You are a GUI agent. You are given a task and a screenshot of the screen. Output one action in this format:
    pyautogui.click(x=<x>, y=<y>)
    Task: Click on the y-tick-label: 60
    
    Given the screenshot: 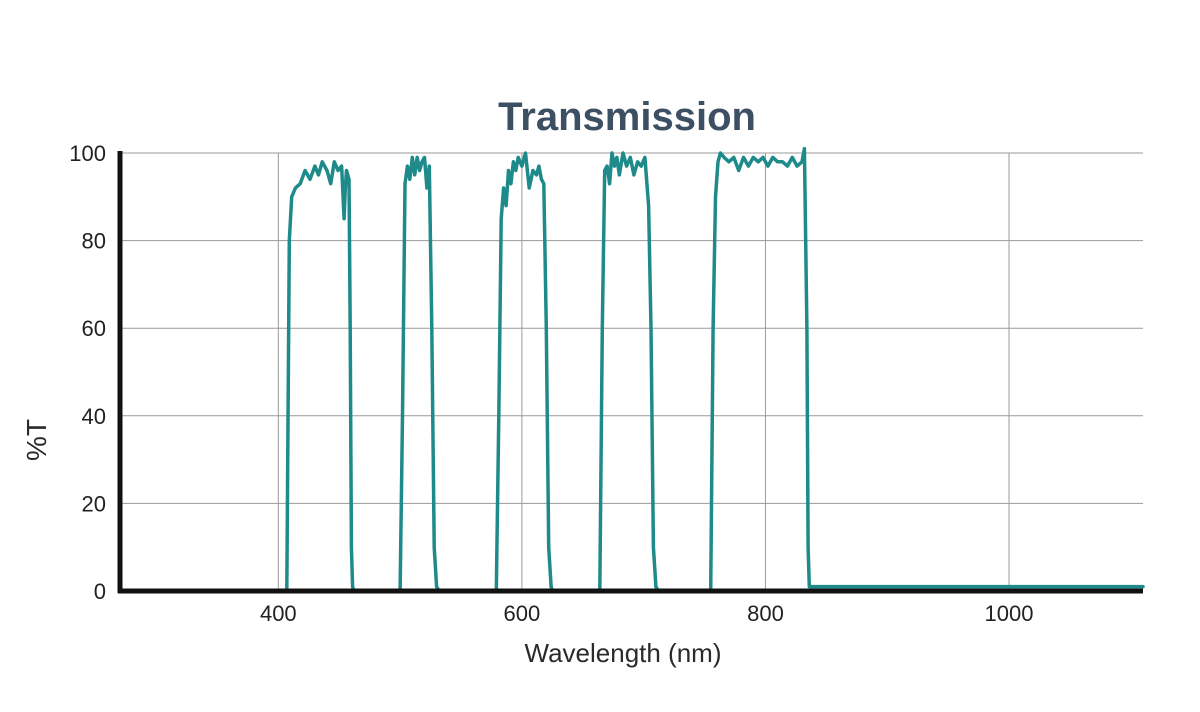 What is the action you would take?
    pyautogui.click(x=94, y=328)
    